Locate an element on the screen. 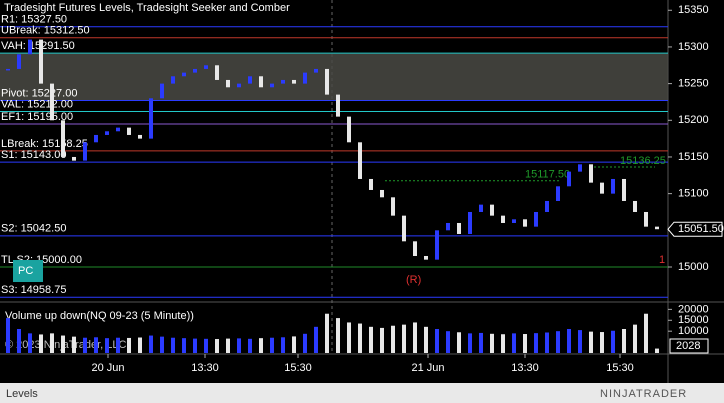 Image resolution: width=724 pixels, height=403 pixels. volume-title: Volume up down(NQ 09-23 (5 Minute)) is located at coordinates (99, 316).